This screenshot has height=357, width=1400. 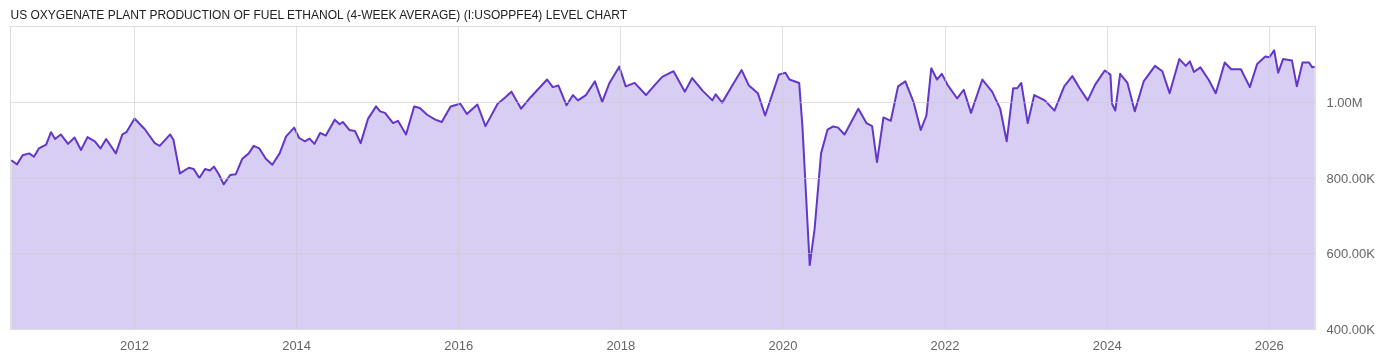 I want to click on x-tick-label: 2012, so click(x=134, y=345).